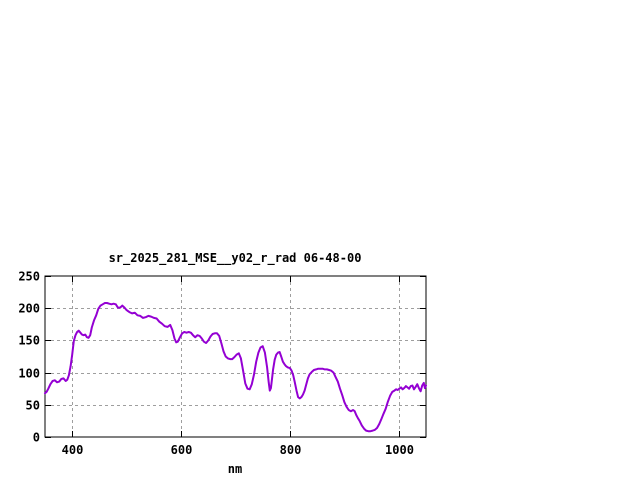 The image size is (640, 480). I want to click on x-tick-label: 800, so click(291, 450).